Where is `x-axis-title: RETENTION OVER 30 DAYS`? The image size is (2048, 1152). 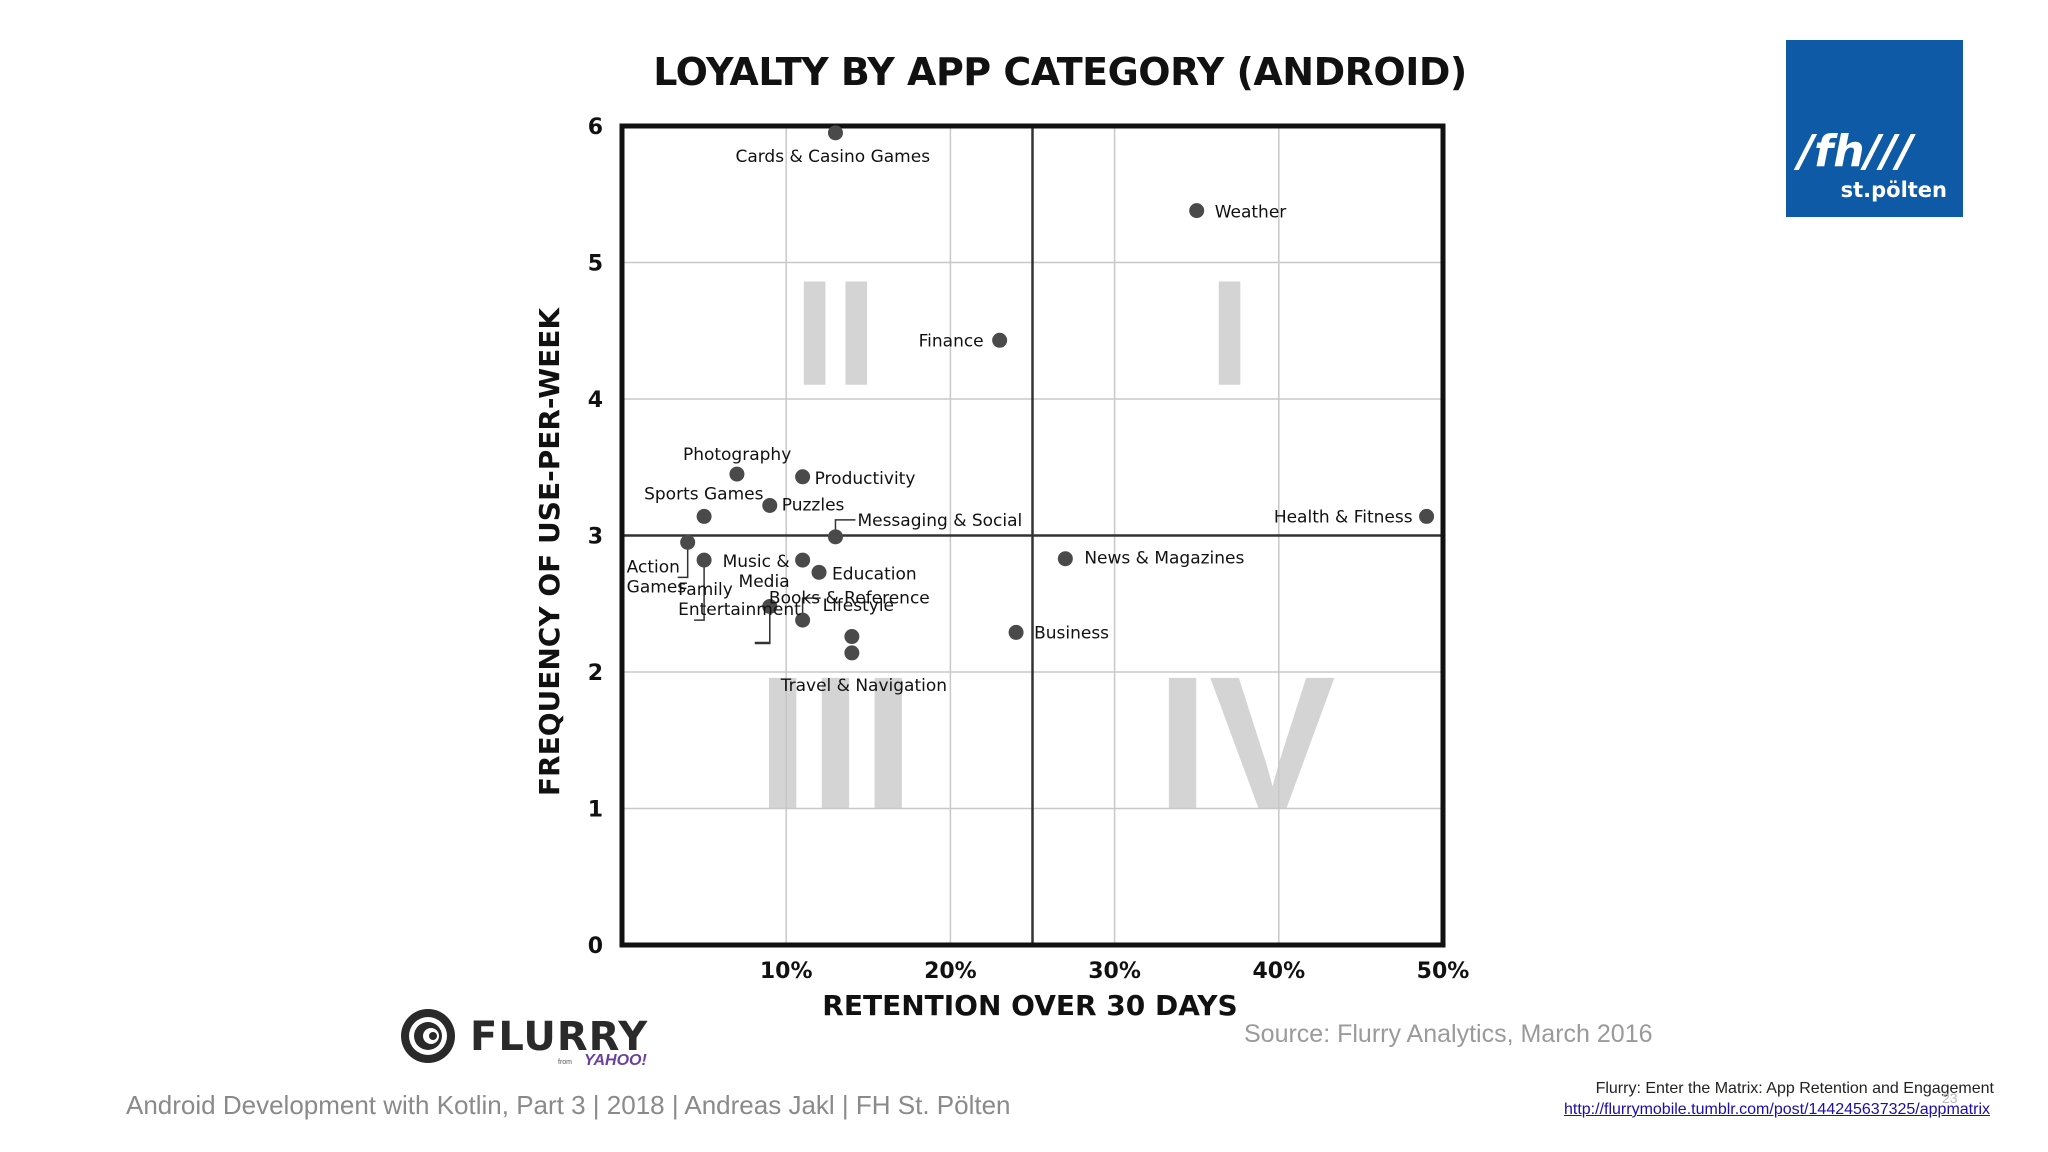
x-axis-title: RETENTION OVER 30 DAYS is located at coordinates (1029, 1005).